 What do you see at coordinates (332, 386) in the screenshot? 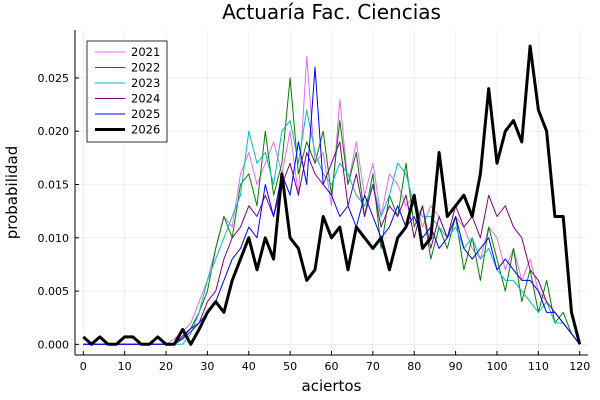
I see `x-axis-label: aciertos` at bounding box center [332, 386].